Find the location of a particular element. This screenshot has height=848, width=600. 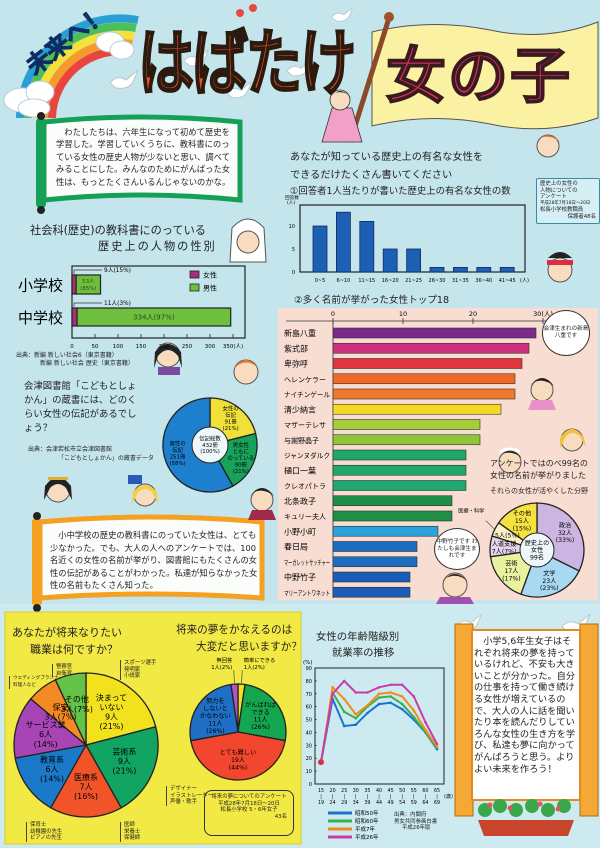

bar-category-label: ナイチンゲール is located at coordinates (307, 394).